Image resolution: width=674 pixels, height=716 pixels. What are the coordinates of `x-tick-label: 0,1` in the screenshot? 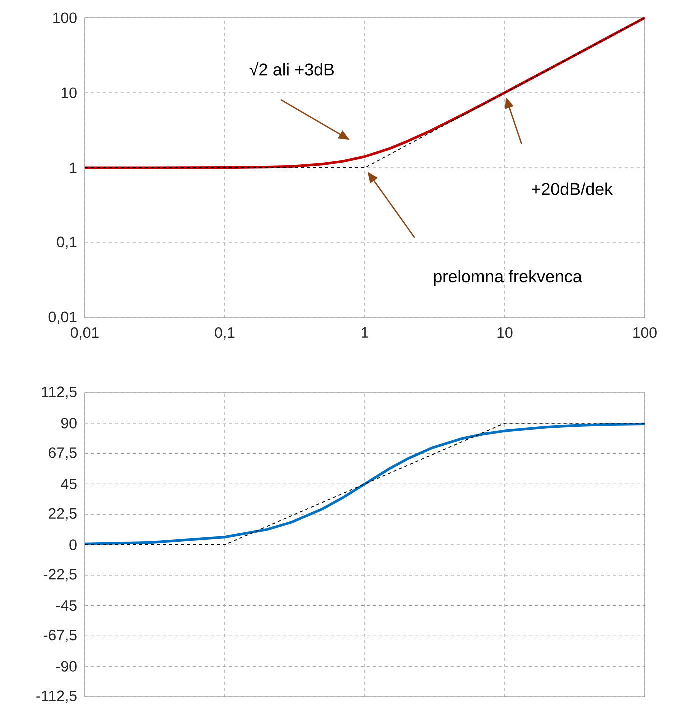 It's located at (225, 334).